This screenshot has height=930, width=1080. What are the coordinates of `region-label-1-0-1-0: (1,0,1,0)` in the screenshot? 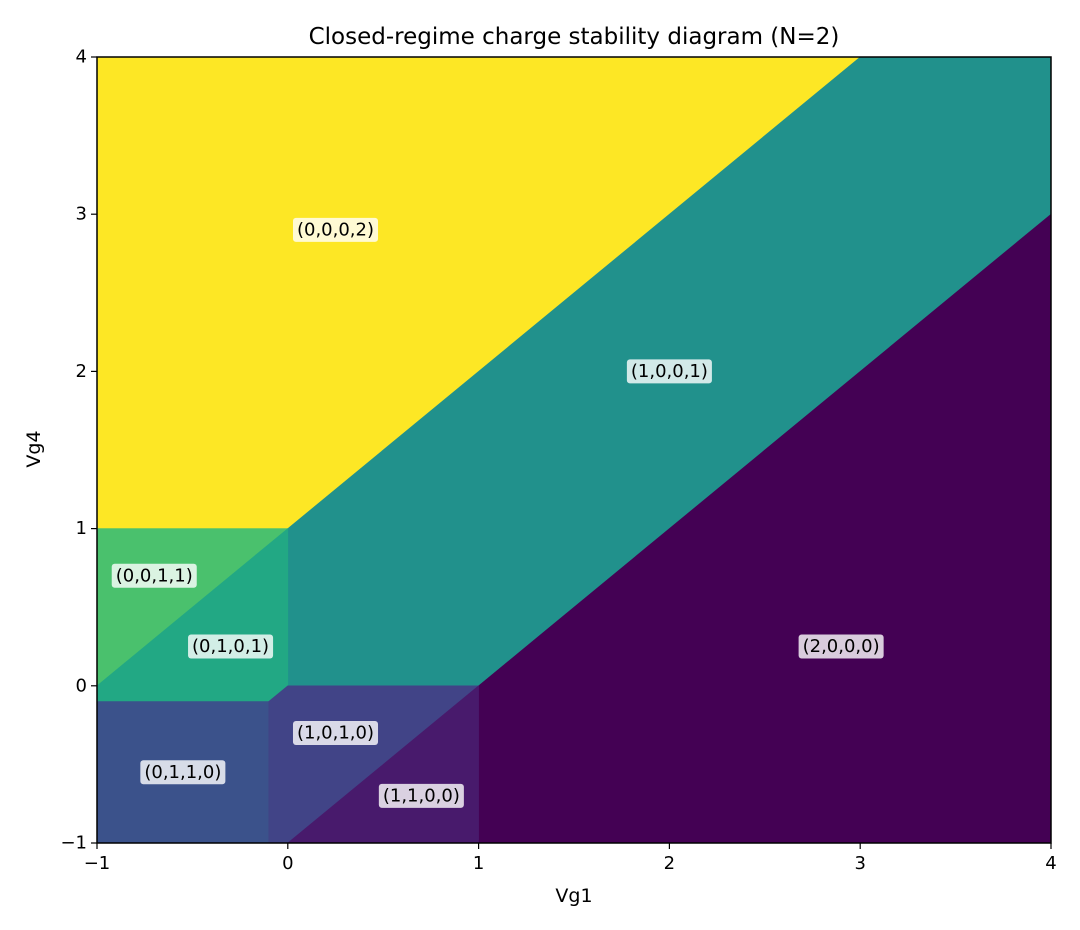 It's located at (335, 732).